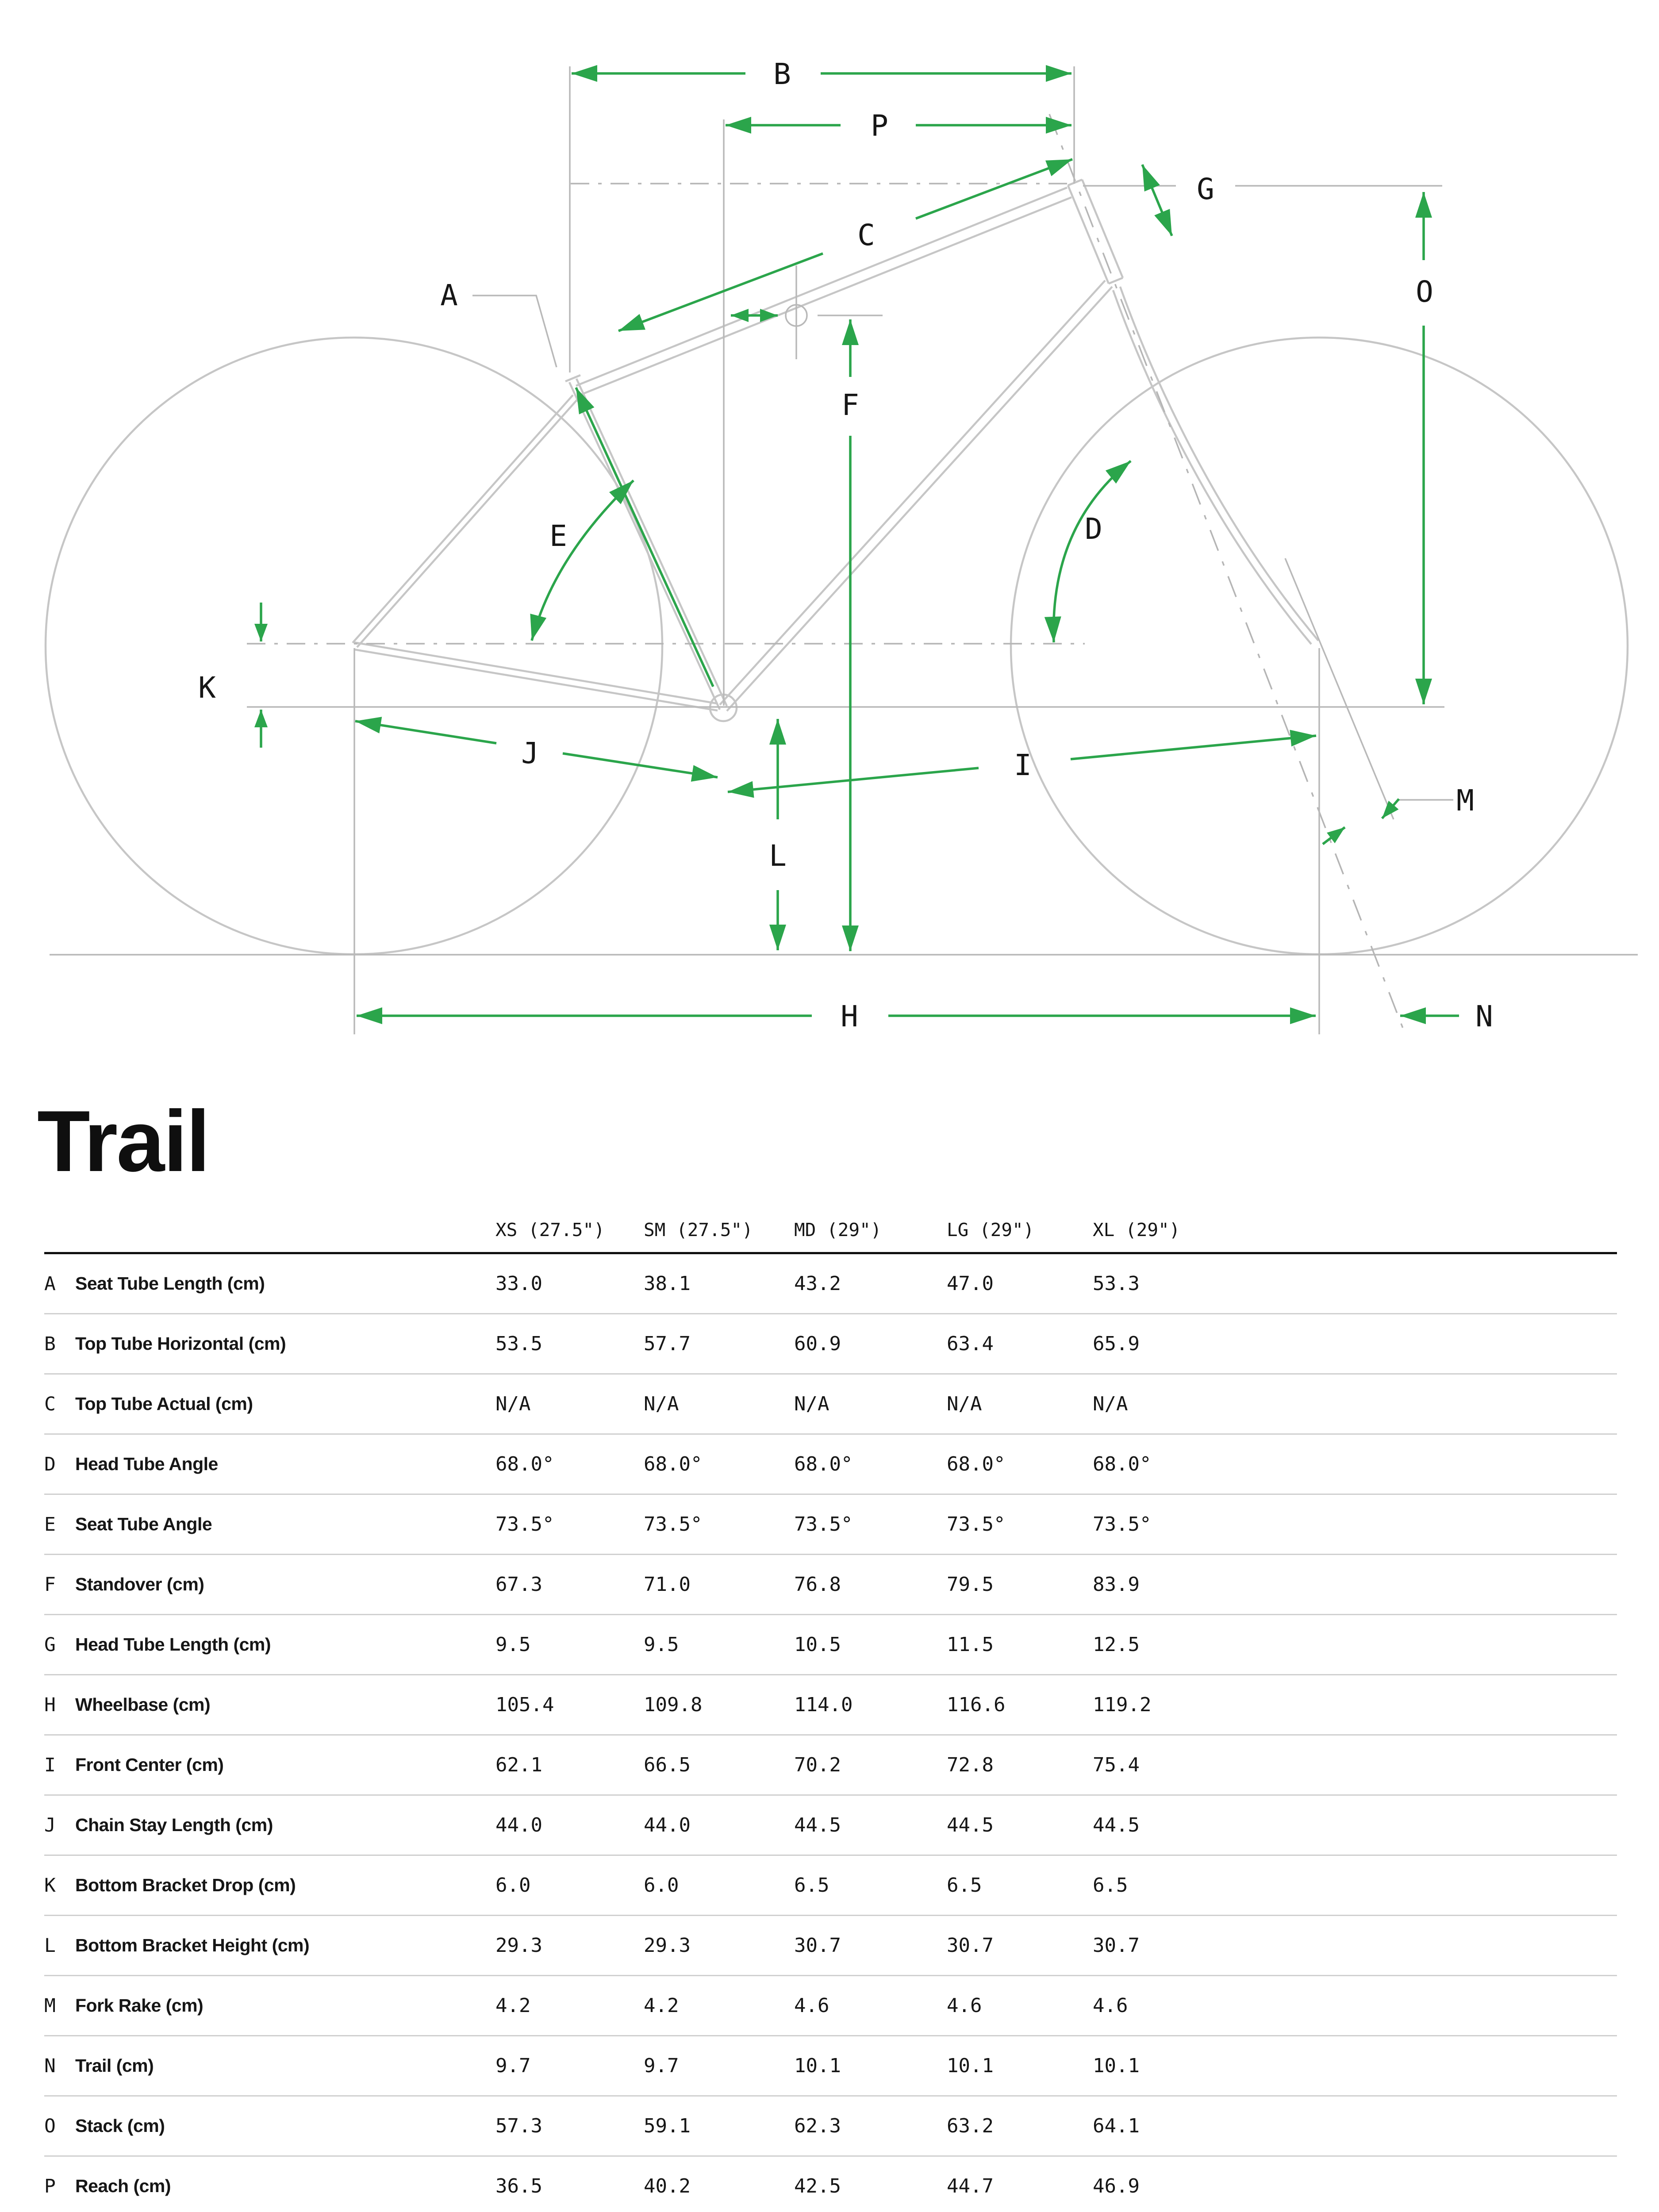 This screenshot has width=1659, height=2212. What do you see at coordinates (60, 2066) in the screenshot?
I see `row-letter: N` at bounding box center [60, 2066].